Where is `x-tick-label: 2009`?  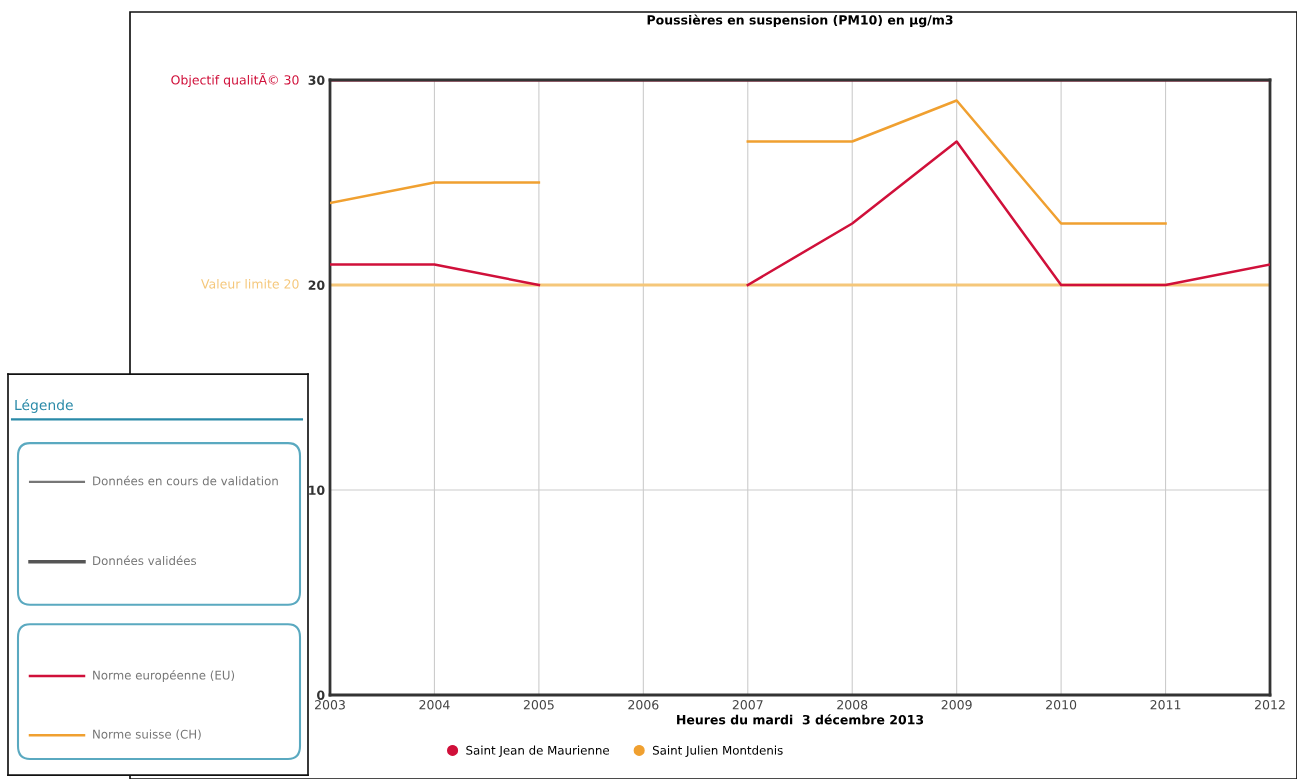 x-tick-label: 2009 is located at coordinates (956, 705).